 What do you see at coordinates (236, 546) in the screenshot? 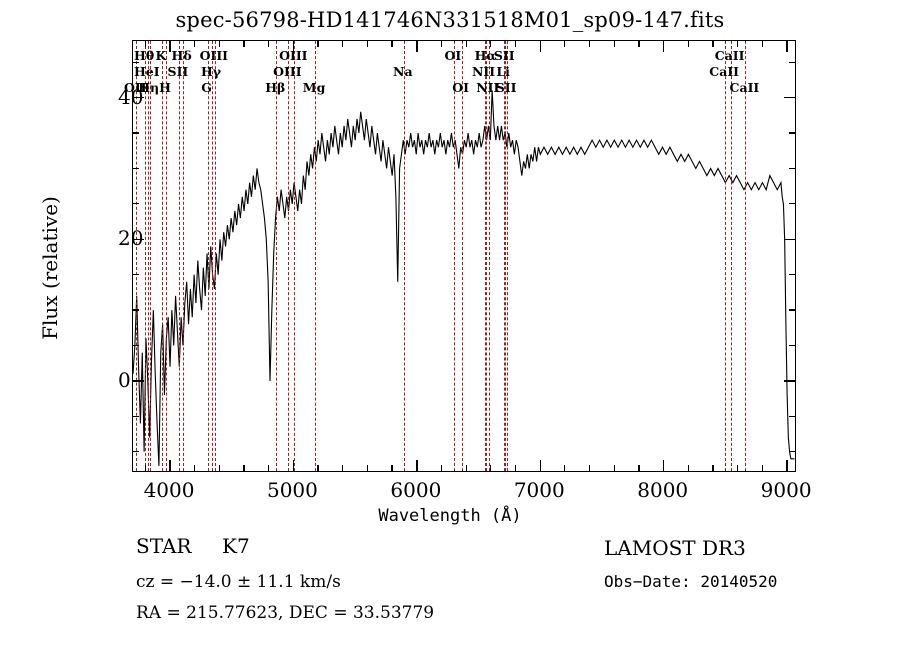
I see `spectral-class-label: K7` at bounding box center [236, 546].